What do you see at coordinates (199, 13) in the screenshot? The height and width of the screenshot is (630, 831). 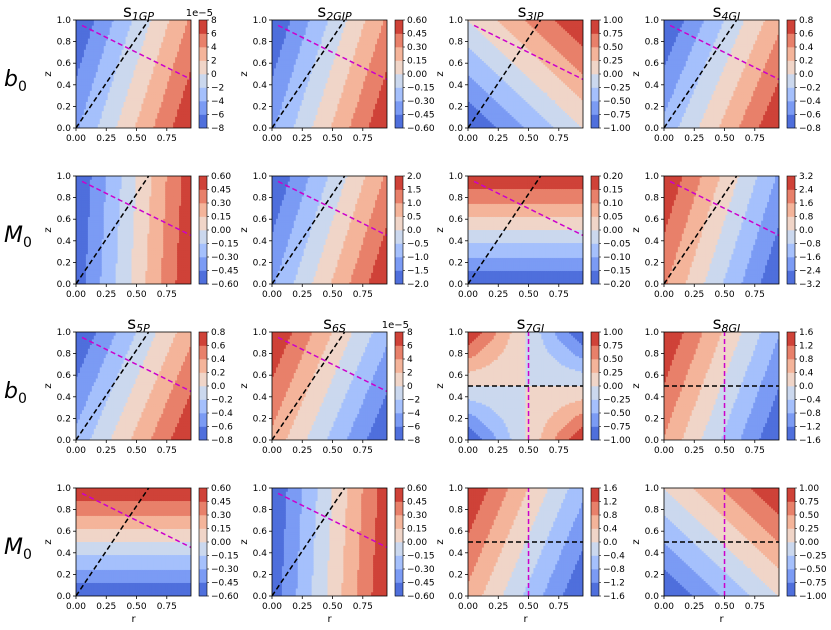 I see `colorbar-exponent: 1e−5` at bounding box center [199, 13].